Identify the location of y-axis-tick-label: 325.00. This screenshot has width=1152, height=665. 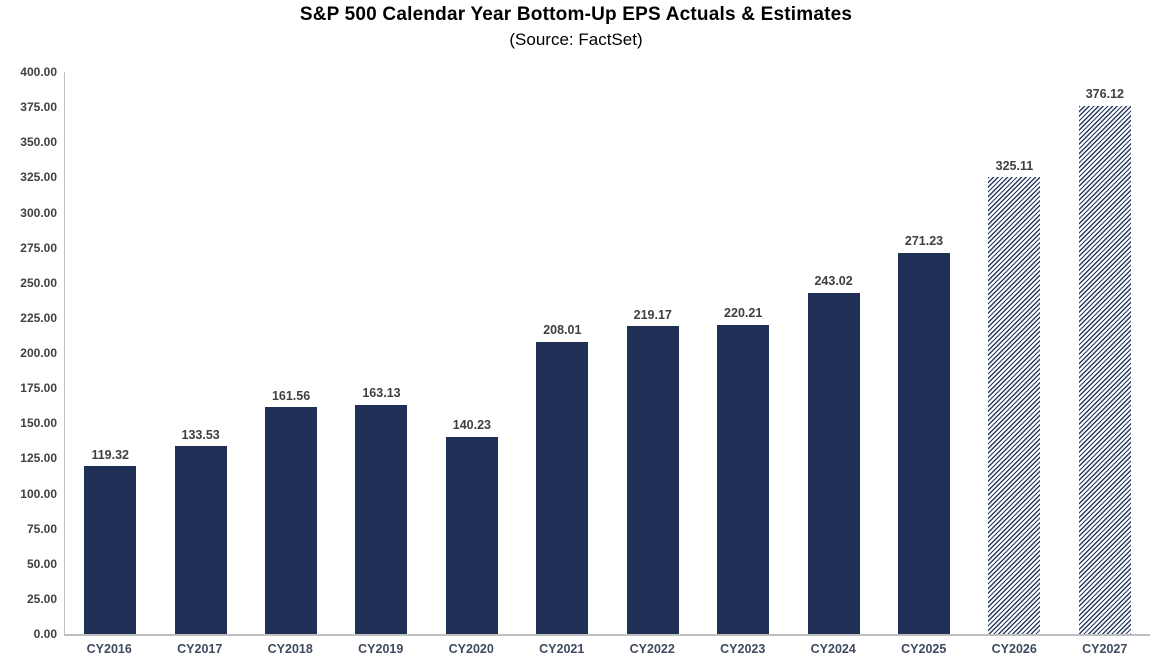
(38, 177).